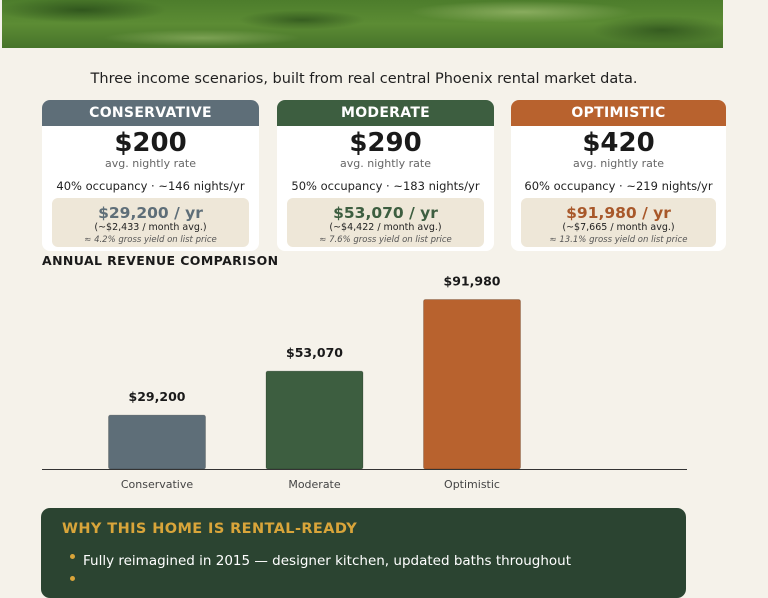 The height and width of the screenshot is (598, 768). I want to click on occupancy-text: 40% occupancy · ~146 nights/yr, so click(150, 186).